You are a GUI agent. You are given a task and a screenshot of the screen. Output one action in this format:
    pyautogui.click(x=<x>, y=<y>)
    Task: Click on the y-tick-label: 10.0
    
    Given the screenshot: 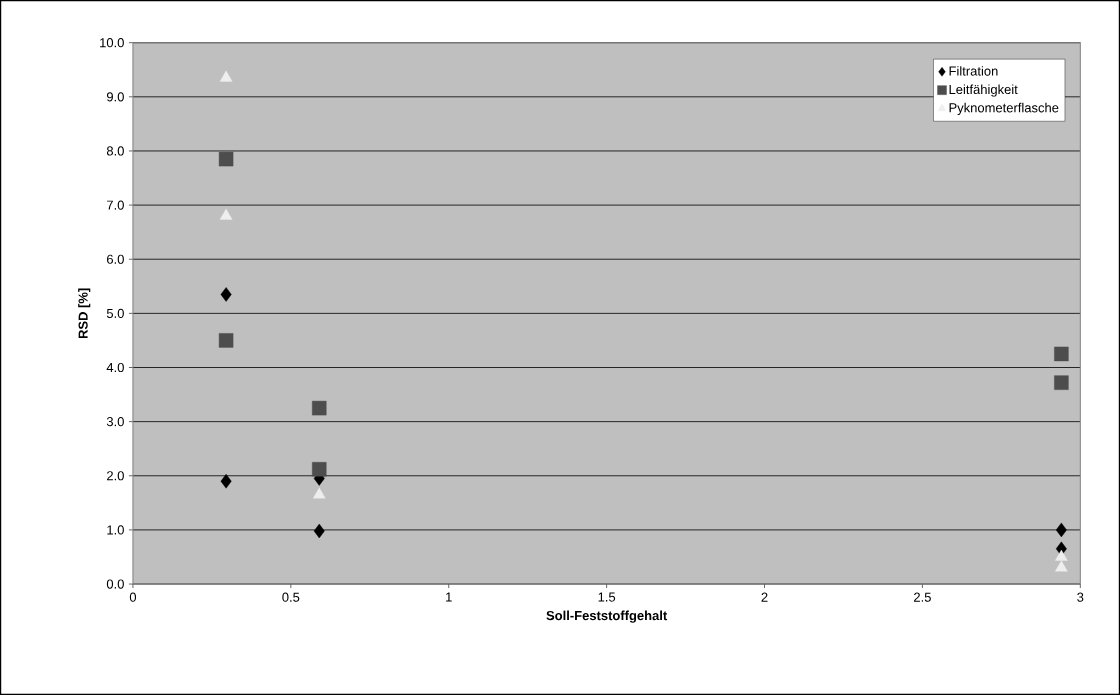 What is the action you would take?
    pyautogui.click(x=112, y=43)
    